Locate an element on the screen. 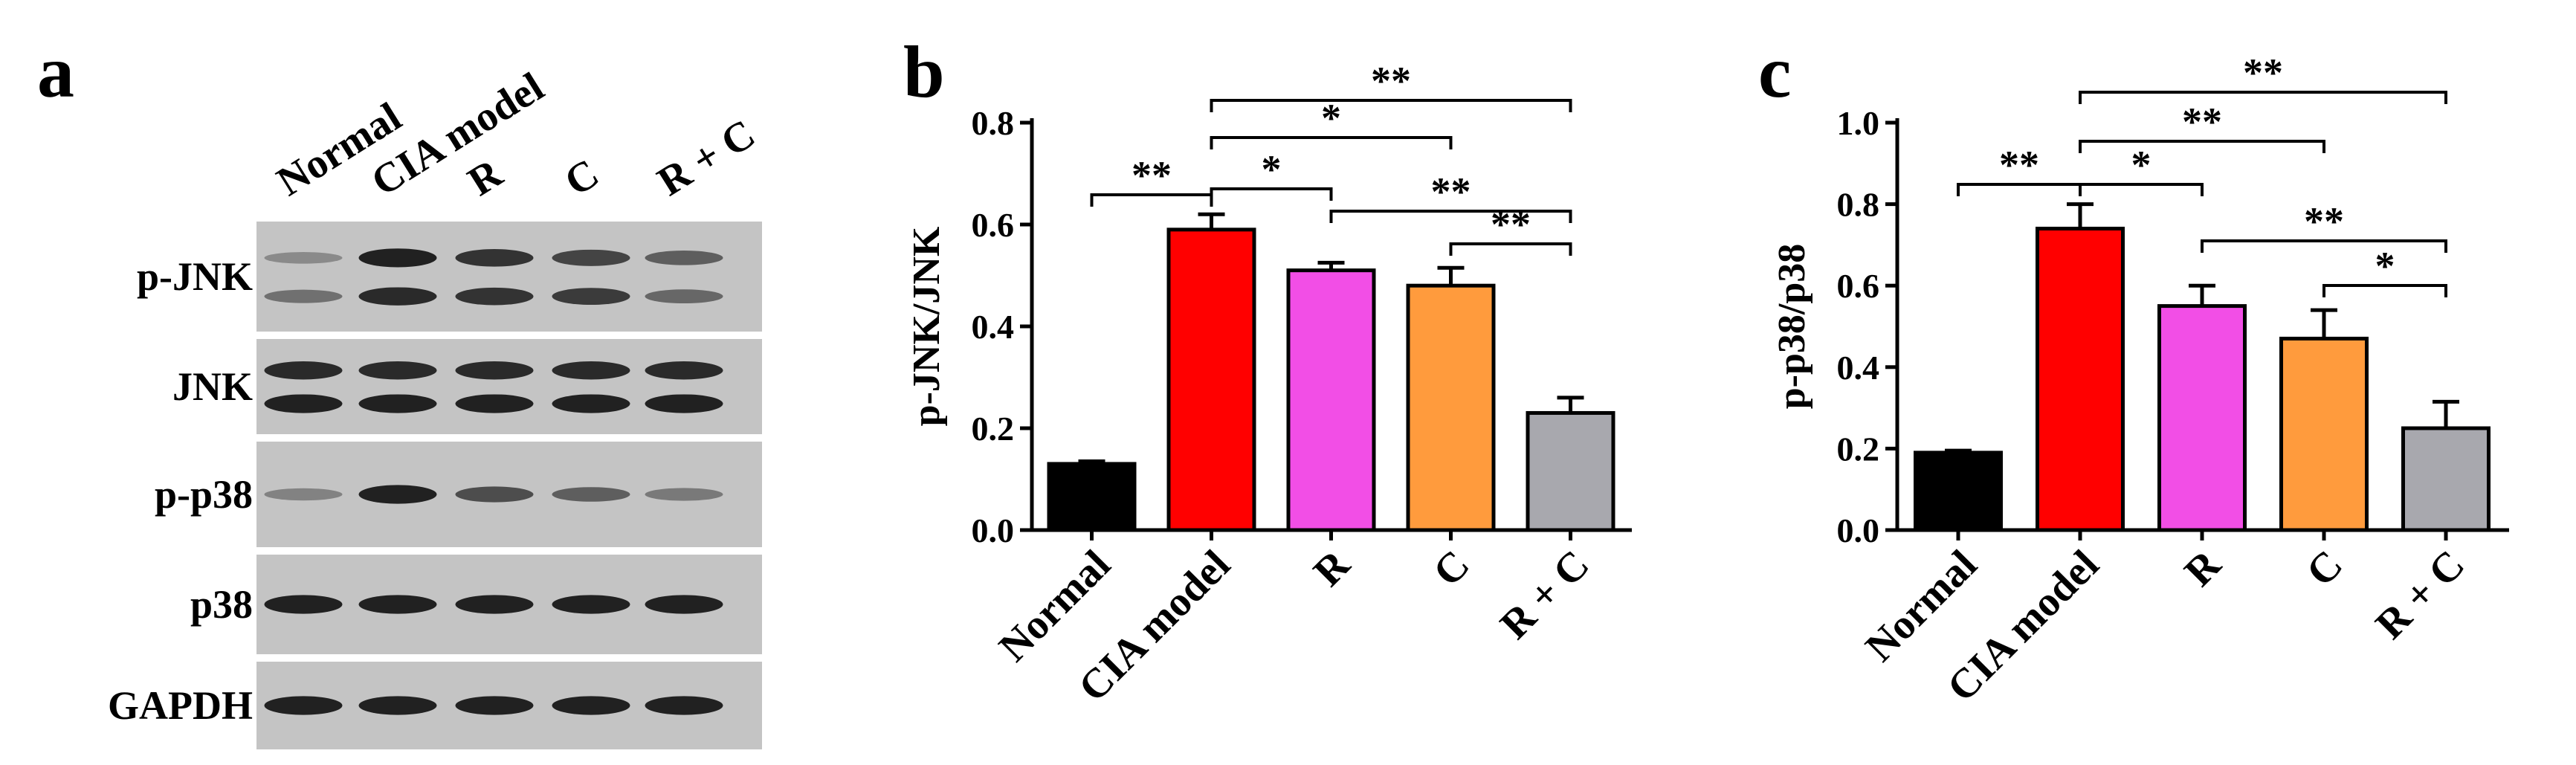  blot-row-p-jnk: p-JNK is located at coordinates (449, 277).